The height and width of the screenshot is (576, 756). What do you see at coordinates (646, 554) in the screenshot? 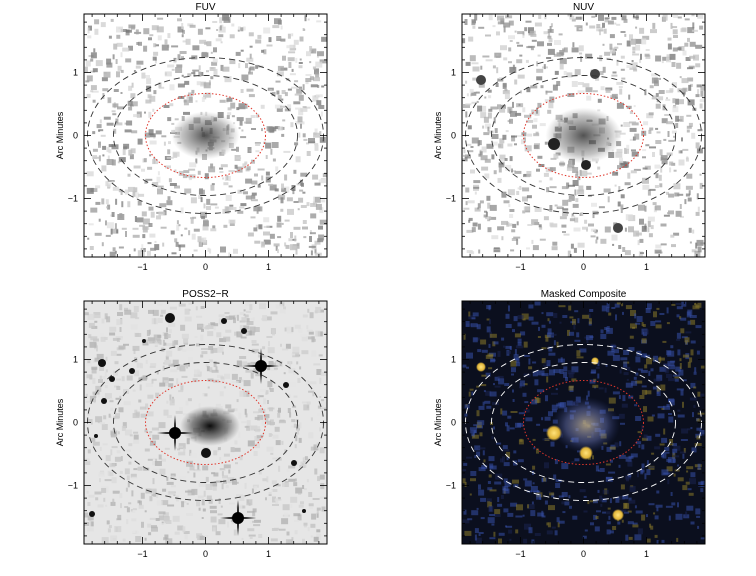
I see `x-tick-label: 1` at bounding box center [646, 554].